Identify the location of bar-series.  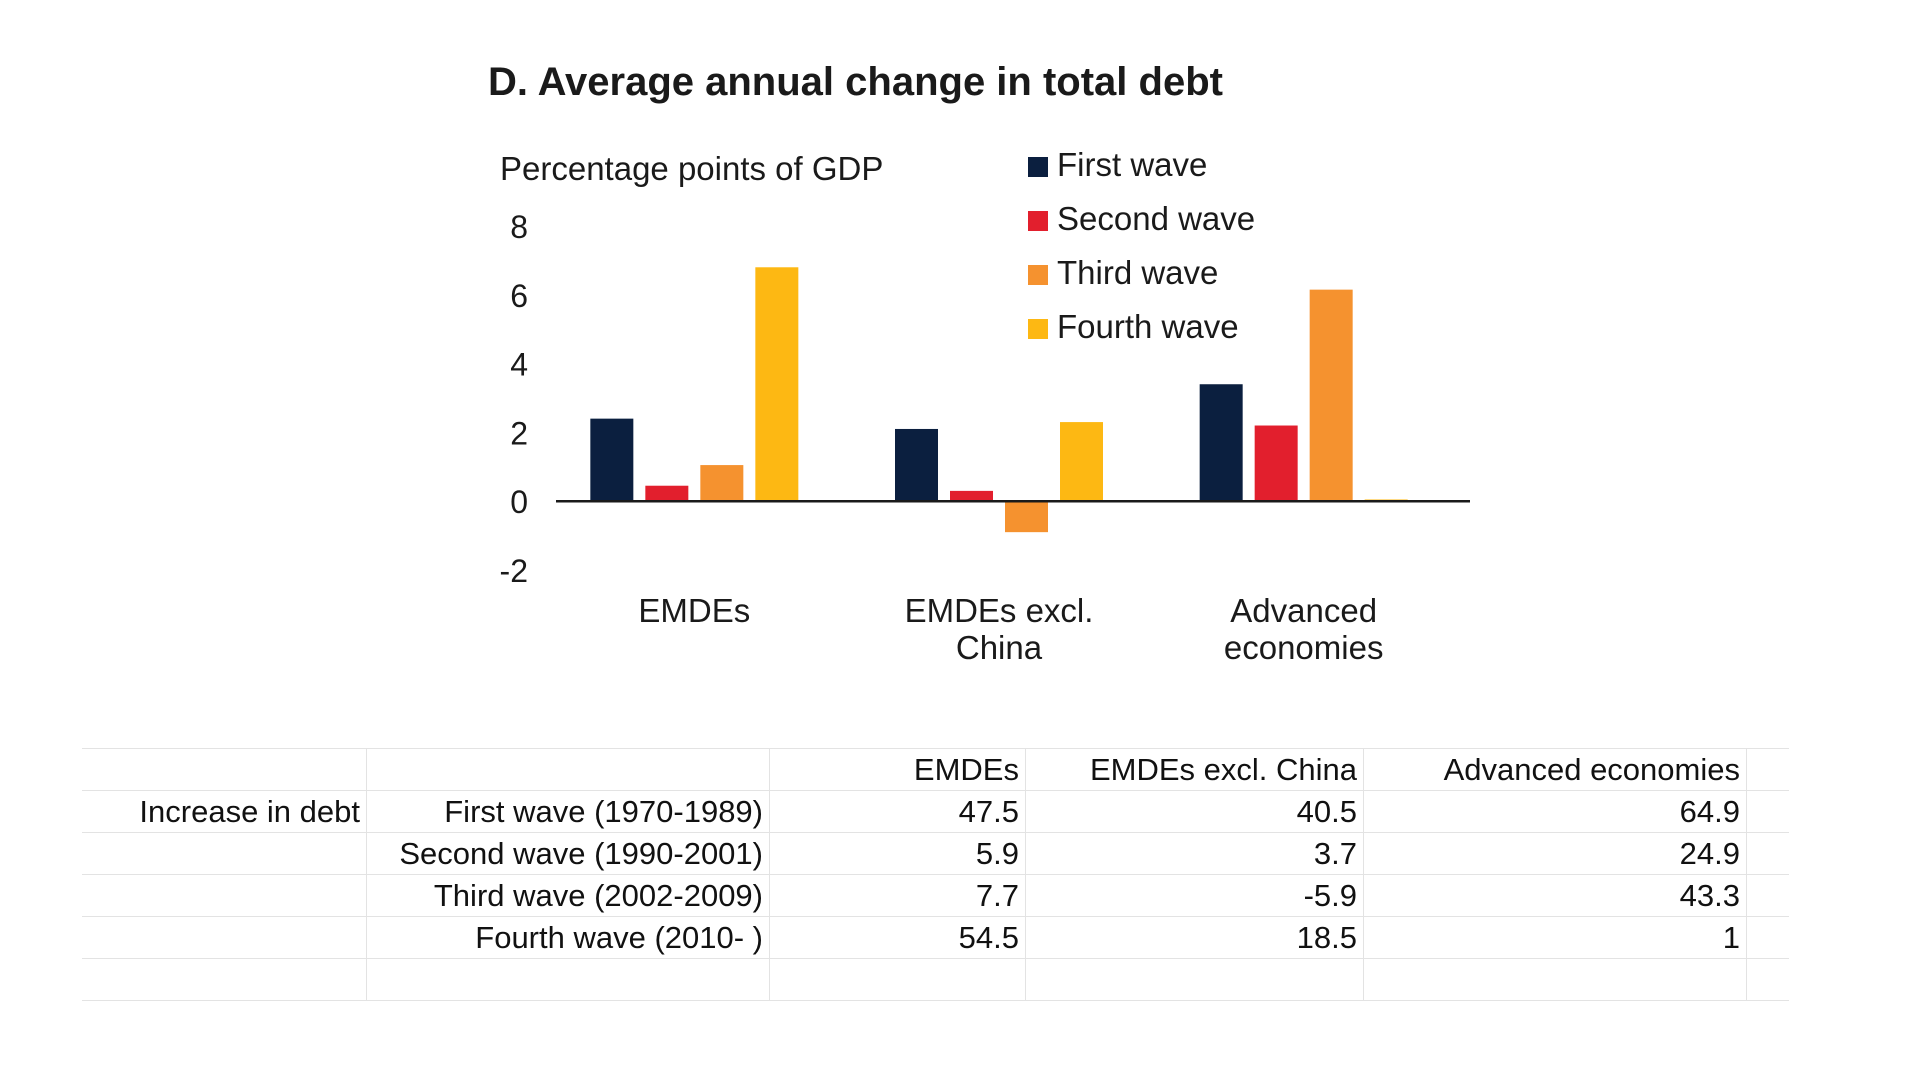
(999, 400).